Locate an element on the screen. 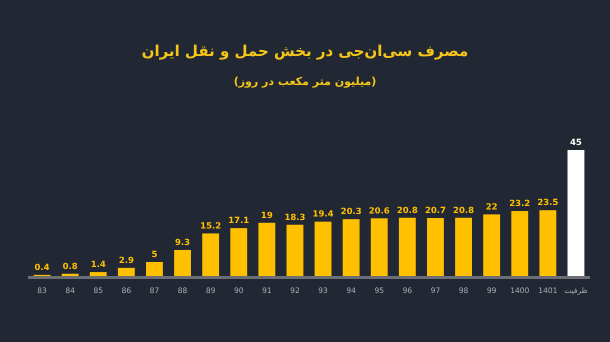 The width and height of the screenshot is (610, 342). data-label: 45 is located at coordinates (576, 143).